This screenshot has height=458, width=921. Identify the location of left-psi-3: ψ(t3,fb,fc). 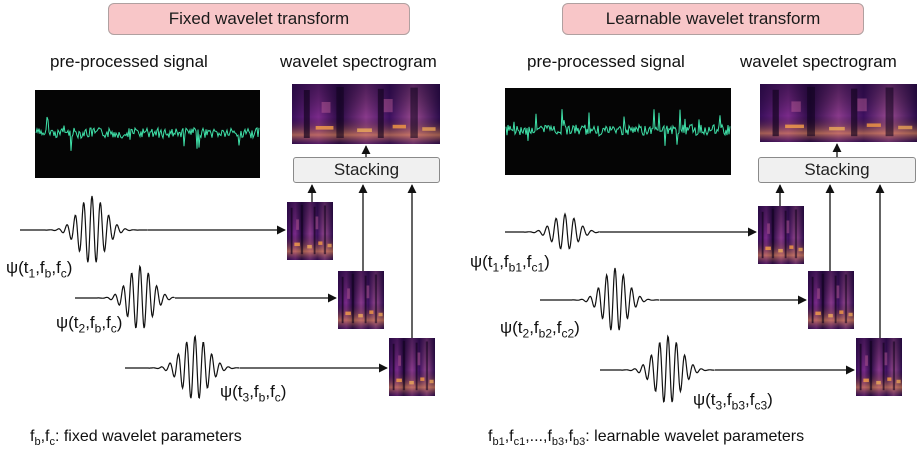
(253, 393).